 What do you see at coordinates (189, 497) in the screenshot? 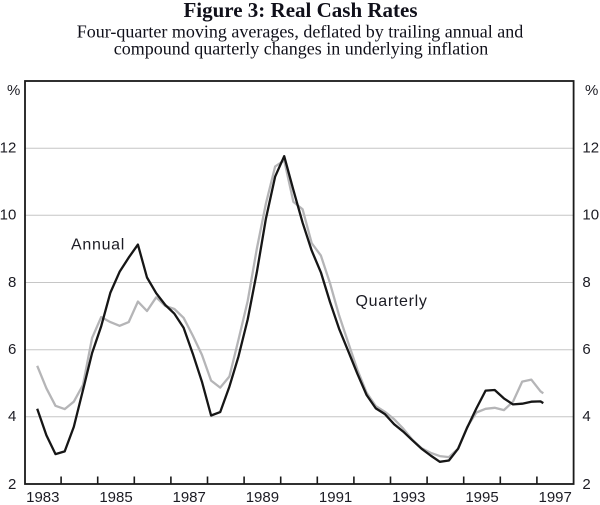
I see `svg-text: 1987` at bounding box center [189, 497].